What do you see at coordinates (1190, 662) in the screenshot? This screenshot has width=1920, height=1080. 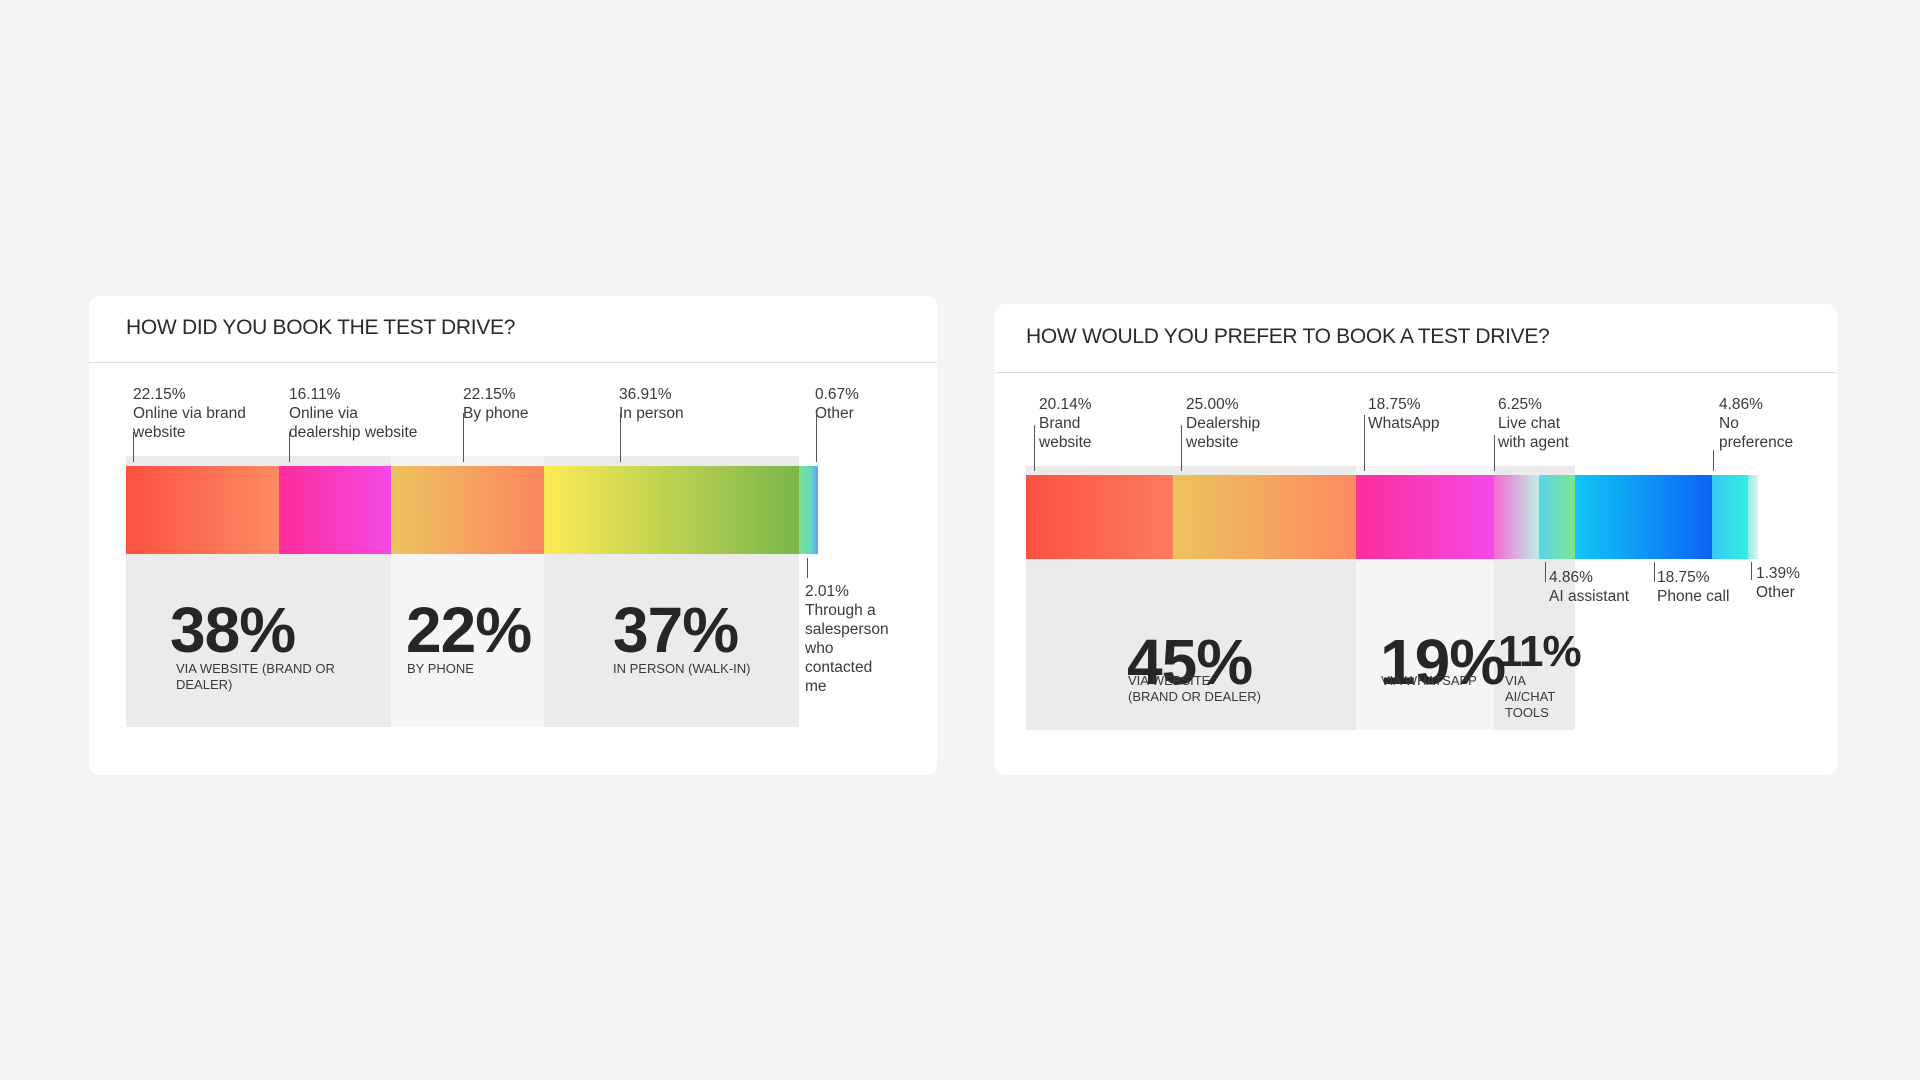 I see `group-total: 45%` at bounding box center [1190, 662].